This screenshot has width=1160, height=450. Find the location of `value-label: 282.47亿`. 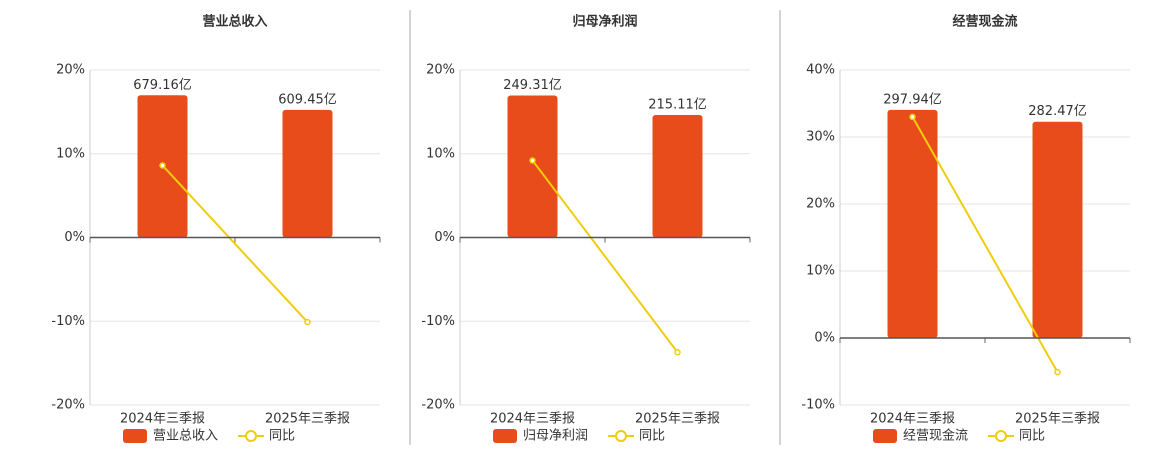

value-label: 282.47亿 is located at coordinates (1057, 111).